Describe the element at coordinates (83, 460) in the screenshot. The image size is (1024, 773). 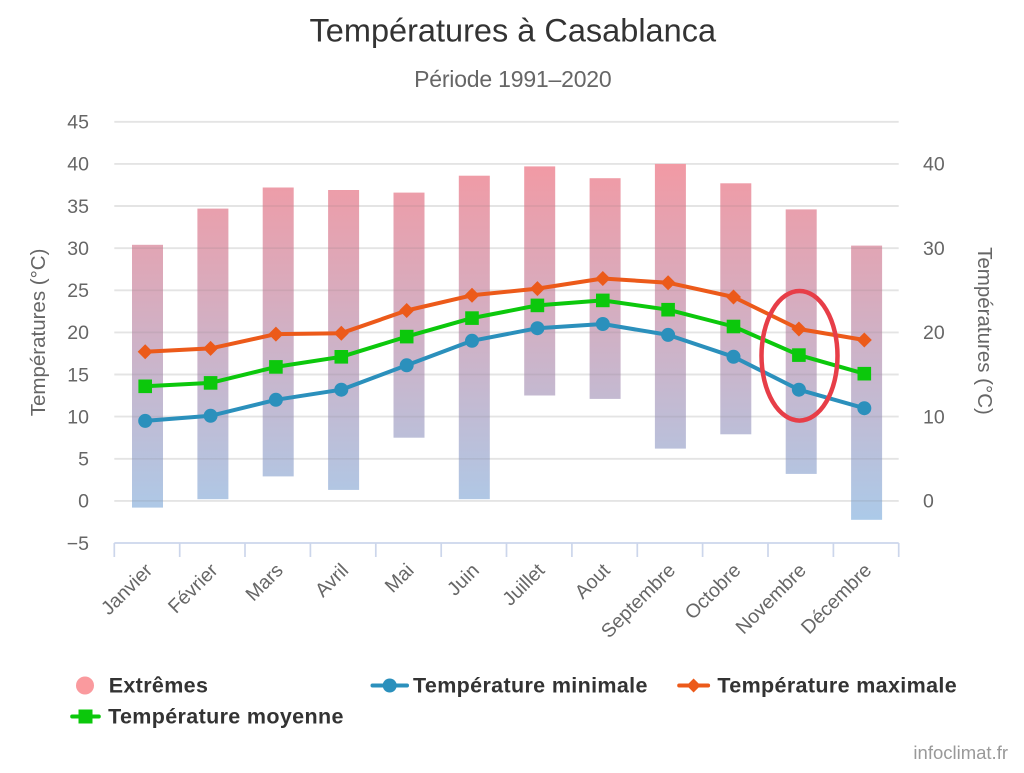
I see `svg-text: 5` at that location.